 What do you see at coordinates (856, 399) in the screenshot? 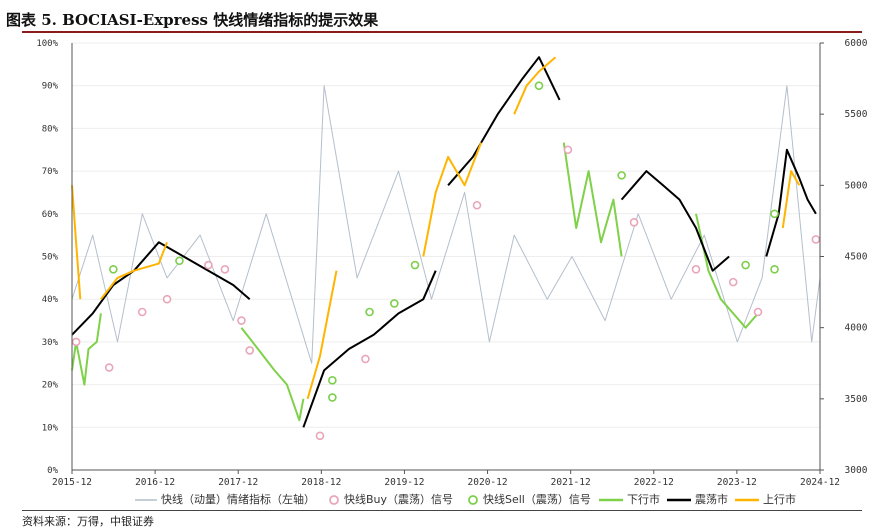
I see `y-right-tick-label: 3500` at bounding box center [856, 399].